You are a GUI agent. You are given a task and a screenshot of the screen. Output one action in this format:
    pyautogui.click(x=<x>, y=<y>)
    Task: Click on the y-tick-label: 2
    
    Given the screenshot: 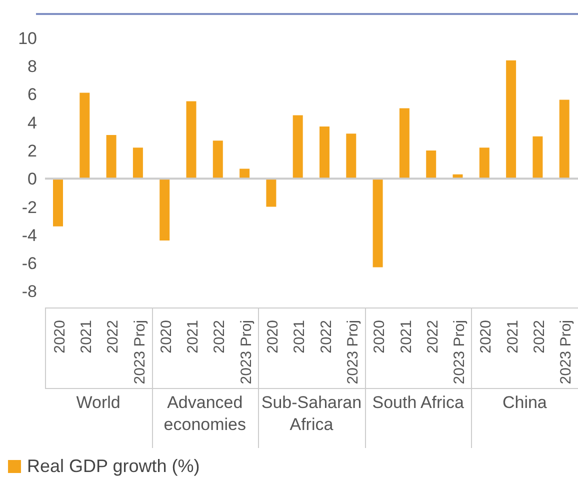 What is the action you would take?
    pyautogui.click(x=32, y=150)
    